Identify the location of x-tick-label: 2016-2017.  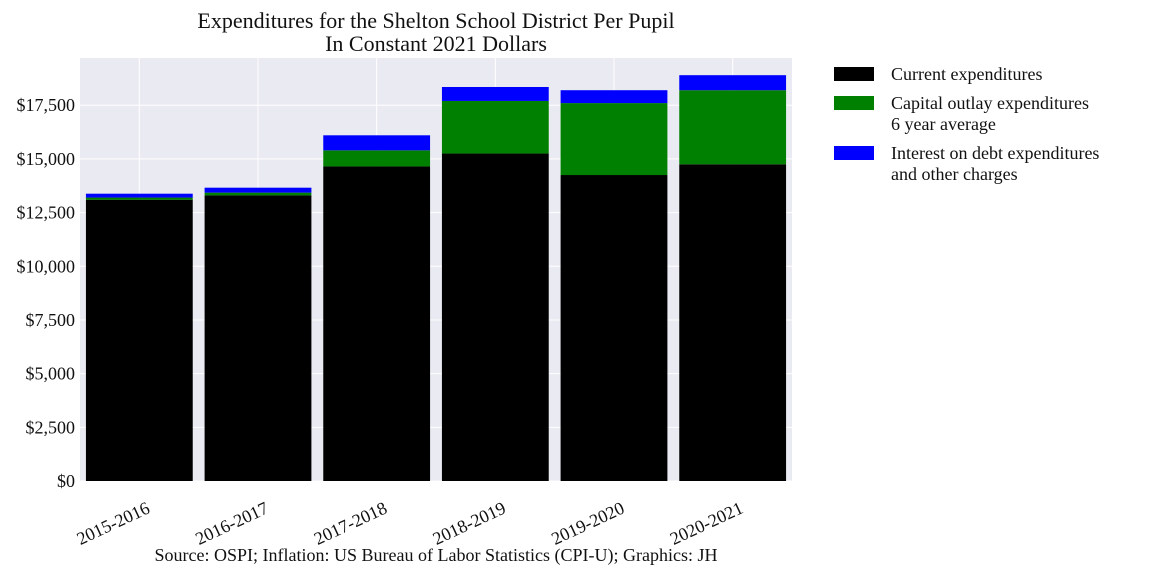
(231, 523).